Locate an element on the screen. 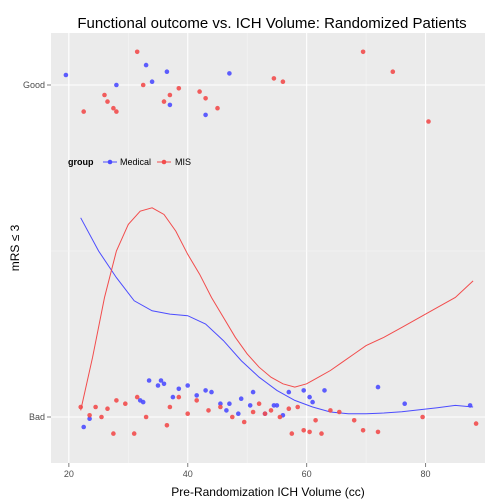 The image size is (504, 504). legend: group Medical MIS is located at coordinates (129, 162).